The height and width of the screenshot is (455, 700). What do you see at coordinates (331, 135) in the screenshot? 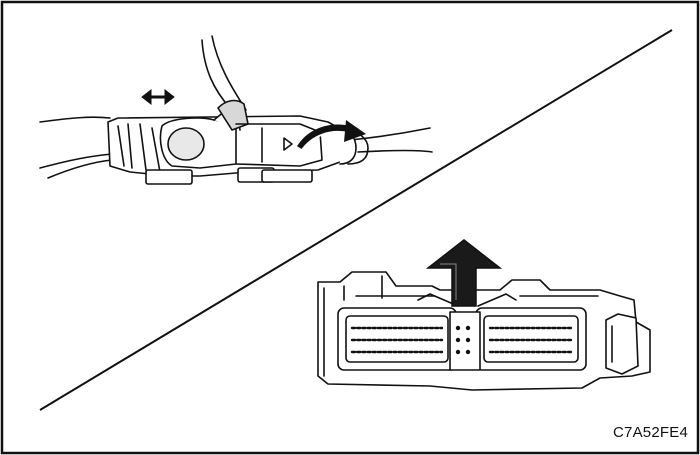
I see `rotate-arrow` at bounding box center [331, 135].